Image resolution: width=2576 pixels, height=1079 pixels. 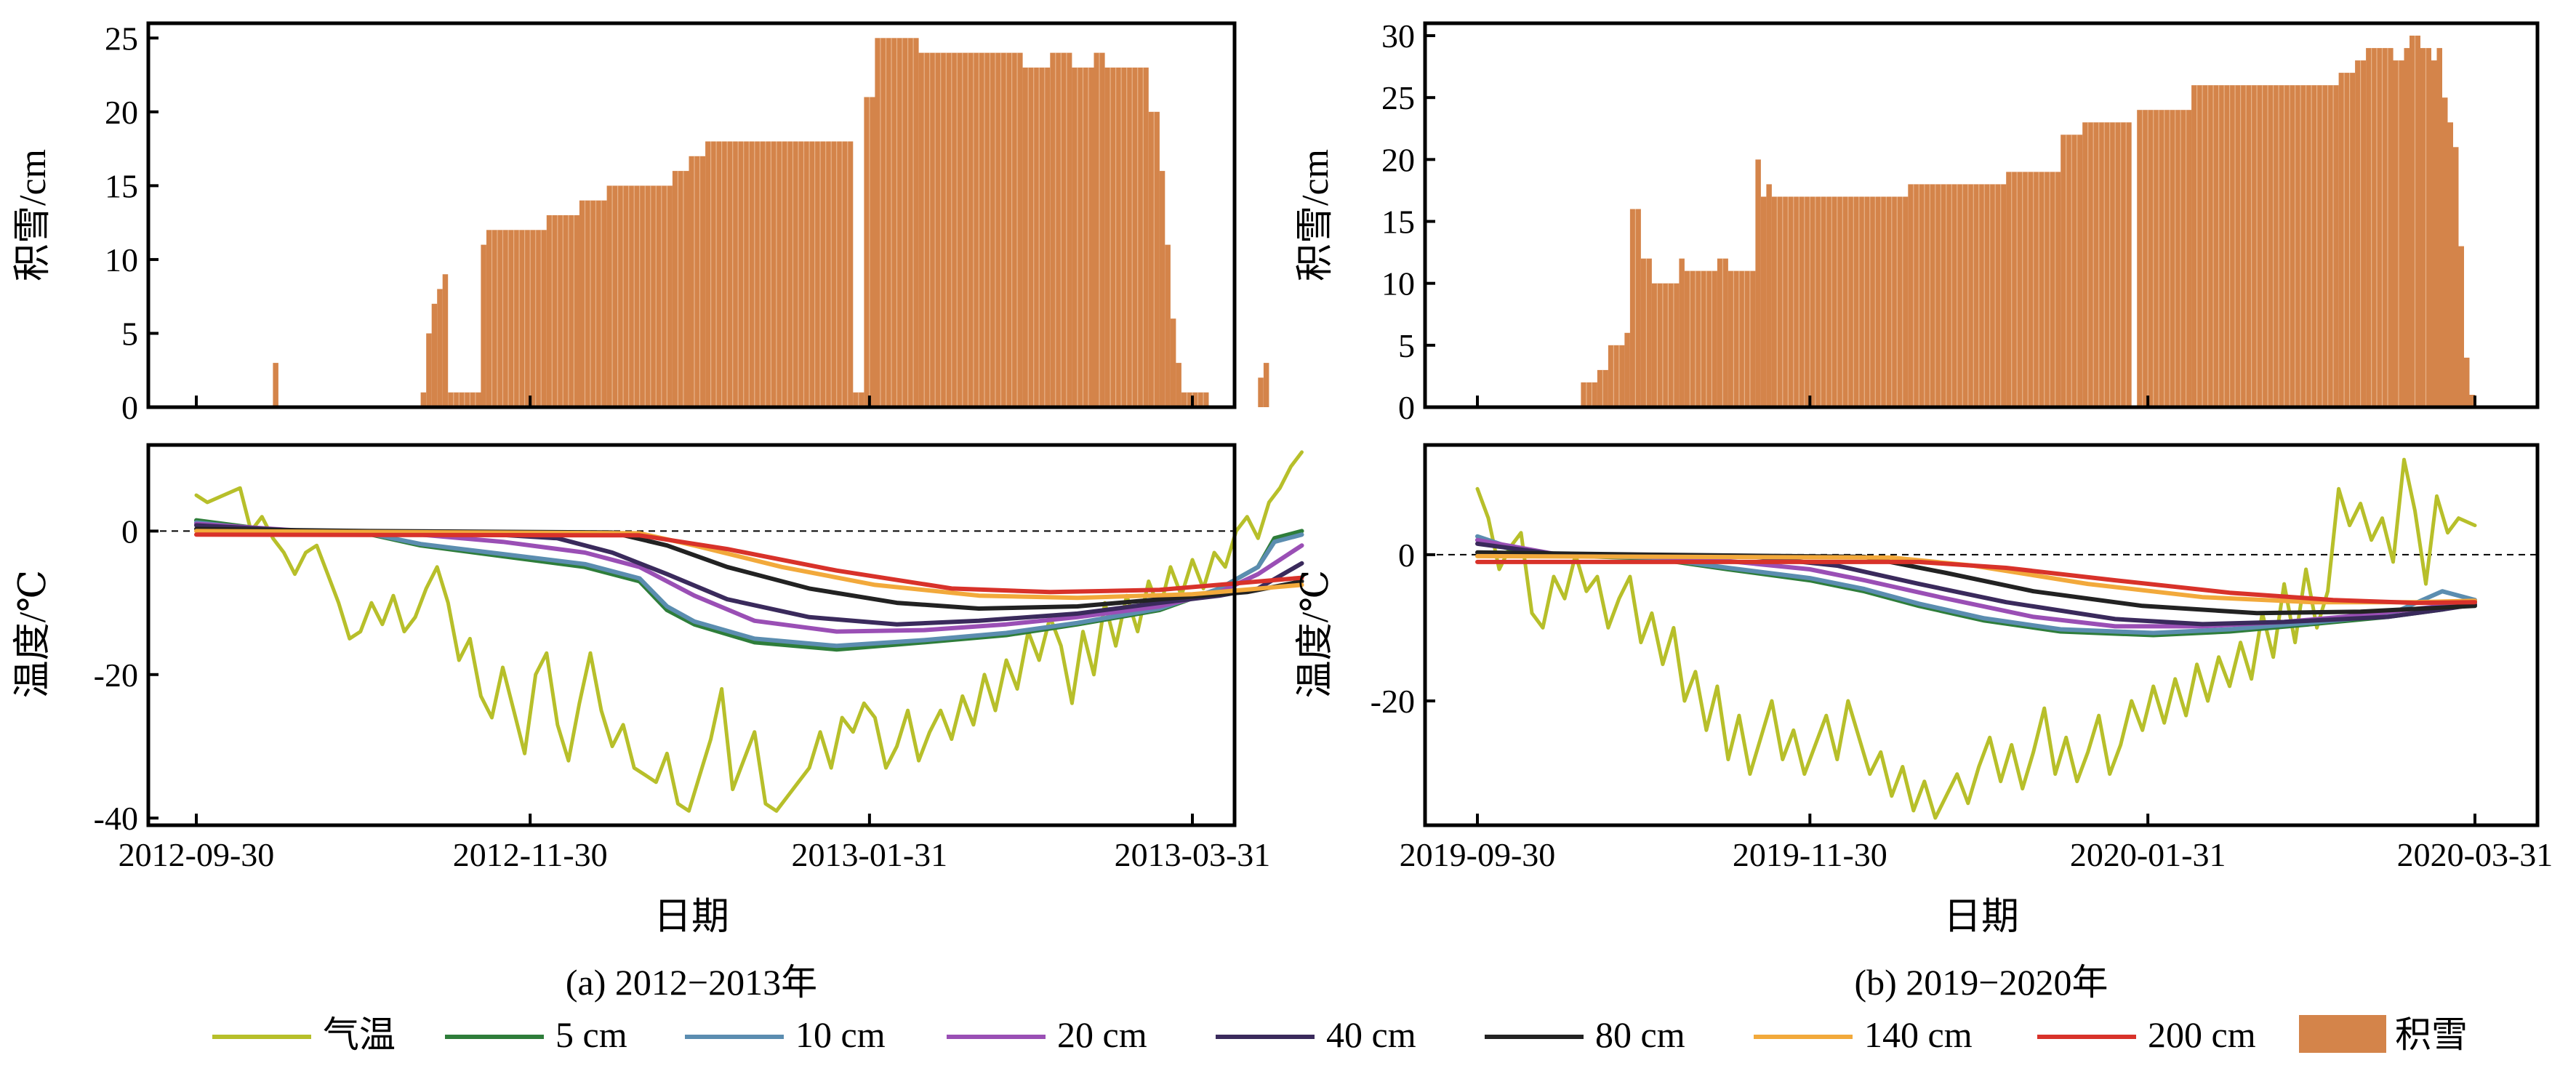 What do you see at coordinates (695, 843) in the screenshot?
I see `panel-a-temp-xticks: 2012-09-30 2012-11-30 2013-01-31 2013-03-31` at bounding box center [695, 843].